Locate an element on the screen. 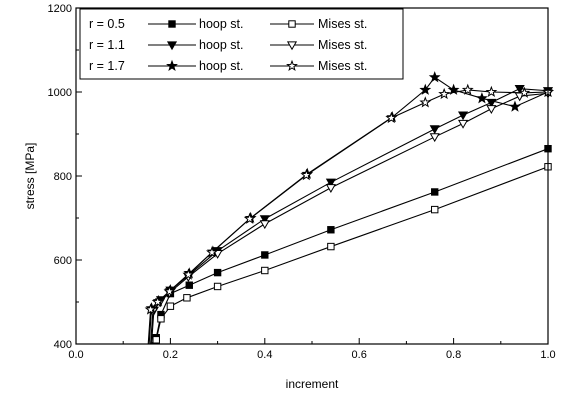 This screenshot has width=573, height=397. x-tick-label: 0.8 is located at coordinates (453, 355).